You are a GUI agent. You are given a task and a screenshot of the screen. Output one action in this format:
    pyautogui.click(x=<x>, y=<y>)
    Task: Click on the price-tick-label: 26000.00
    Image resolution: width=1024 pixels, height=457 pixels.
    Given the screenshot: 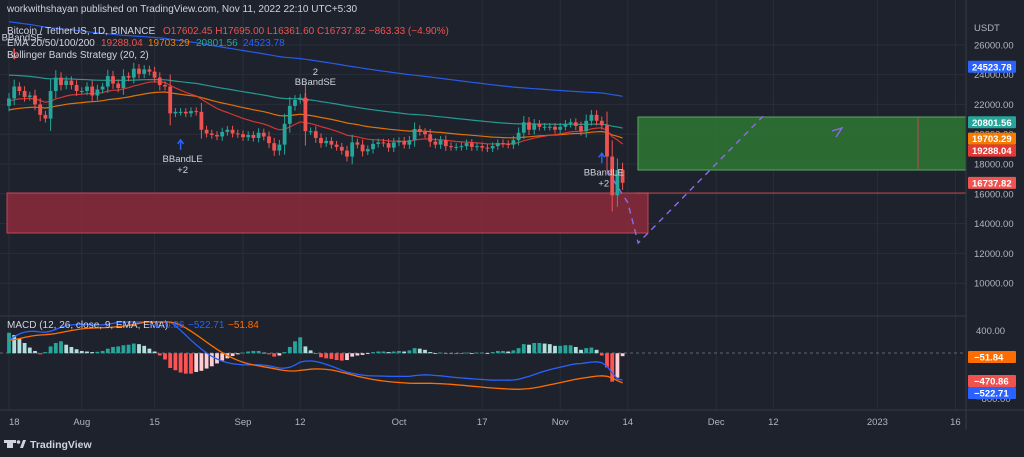 What is the action you would take?
    pyautogui.click(x=994, y=45)
    